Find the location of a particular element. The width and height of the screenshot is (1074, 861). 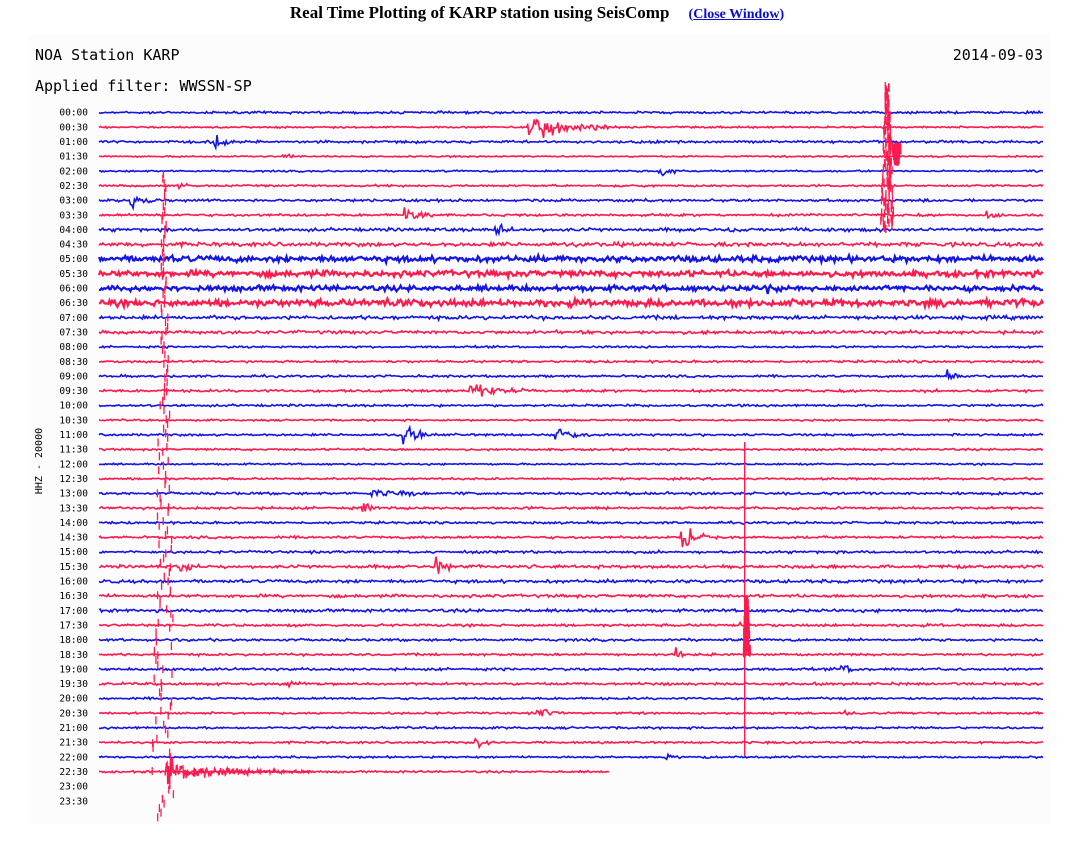

tick-label-1800: 18:00 is located at coordinates (73, 640).